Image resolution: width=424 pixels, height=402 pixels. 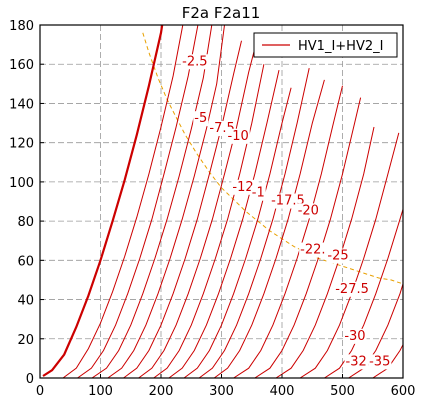 I want to click on y-tick-label: 180, so click(x=21, y=26).